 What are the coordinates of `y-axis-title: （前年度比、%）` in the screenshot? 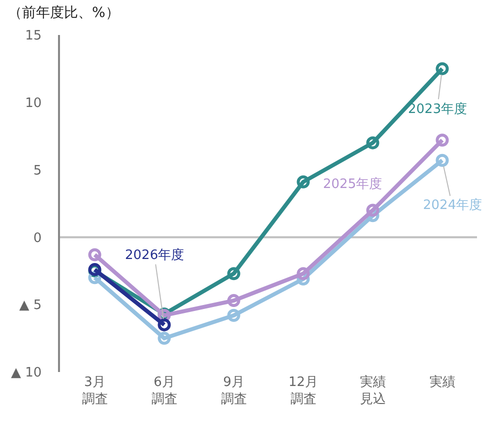 It's located at (64, 13).